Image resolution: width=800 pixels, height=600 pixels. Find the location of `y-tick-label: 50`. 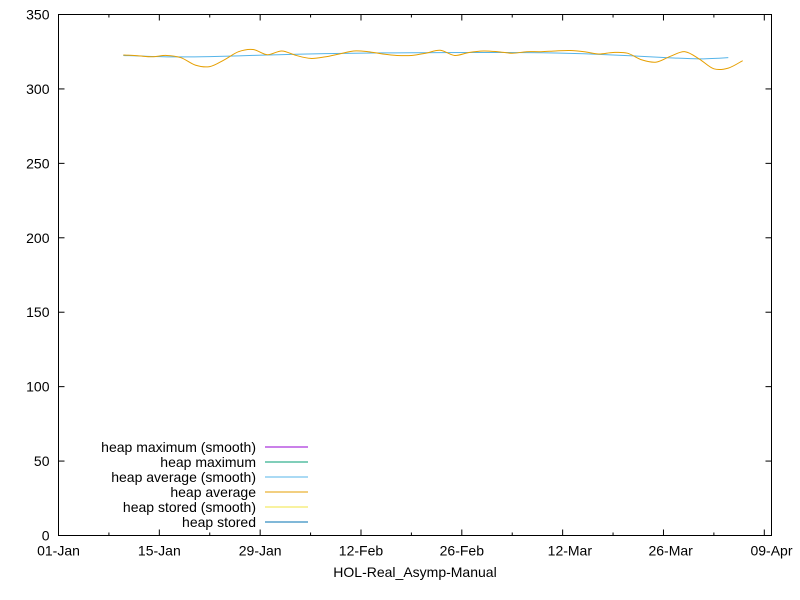

y-tick-label: 50 is located at coordinates (42, 461).